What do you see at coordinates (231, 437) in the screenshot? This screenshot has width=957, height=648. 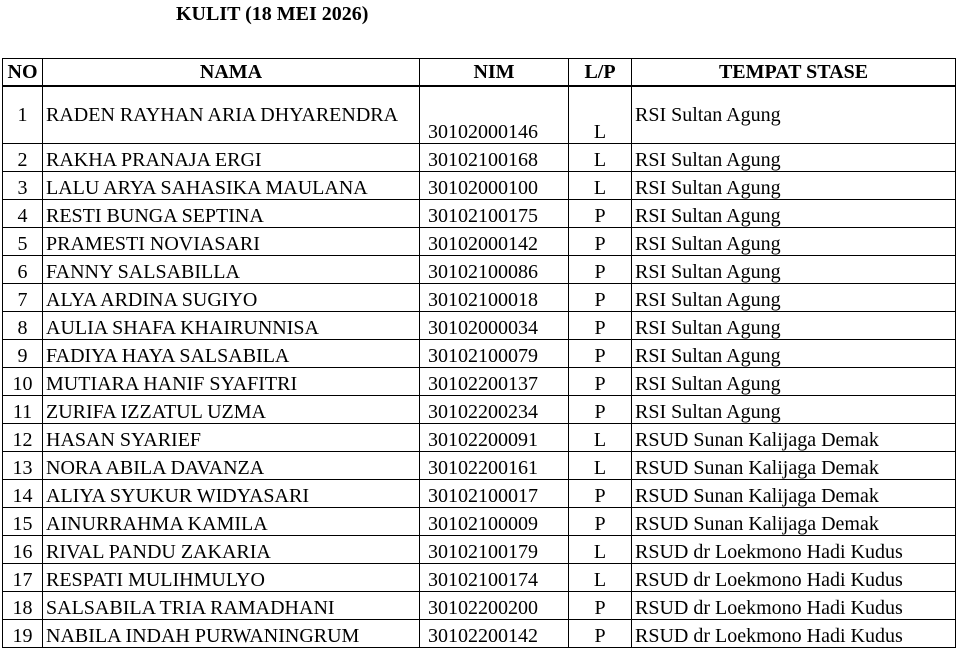 I see `student-name: HASAN SYARIEF` at bounding box center [231, 437].